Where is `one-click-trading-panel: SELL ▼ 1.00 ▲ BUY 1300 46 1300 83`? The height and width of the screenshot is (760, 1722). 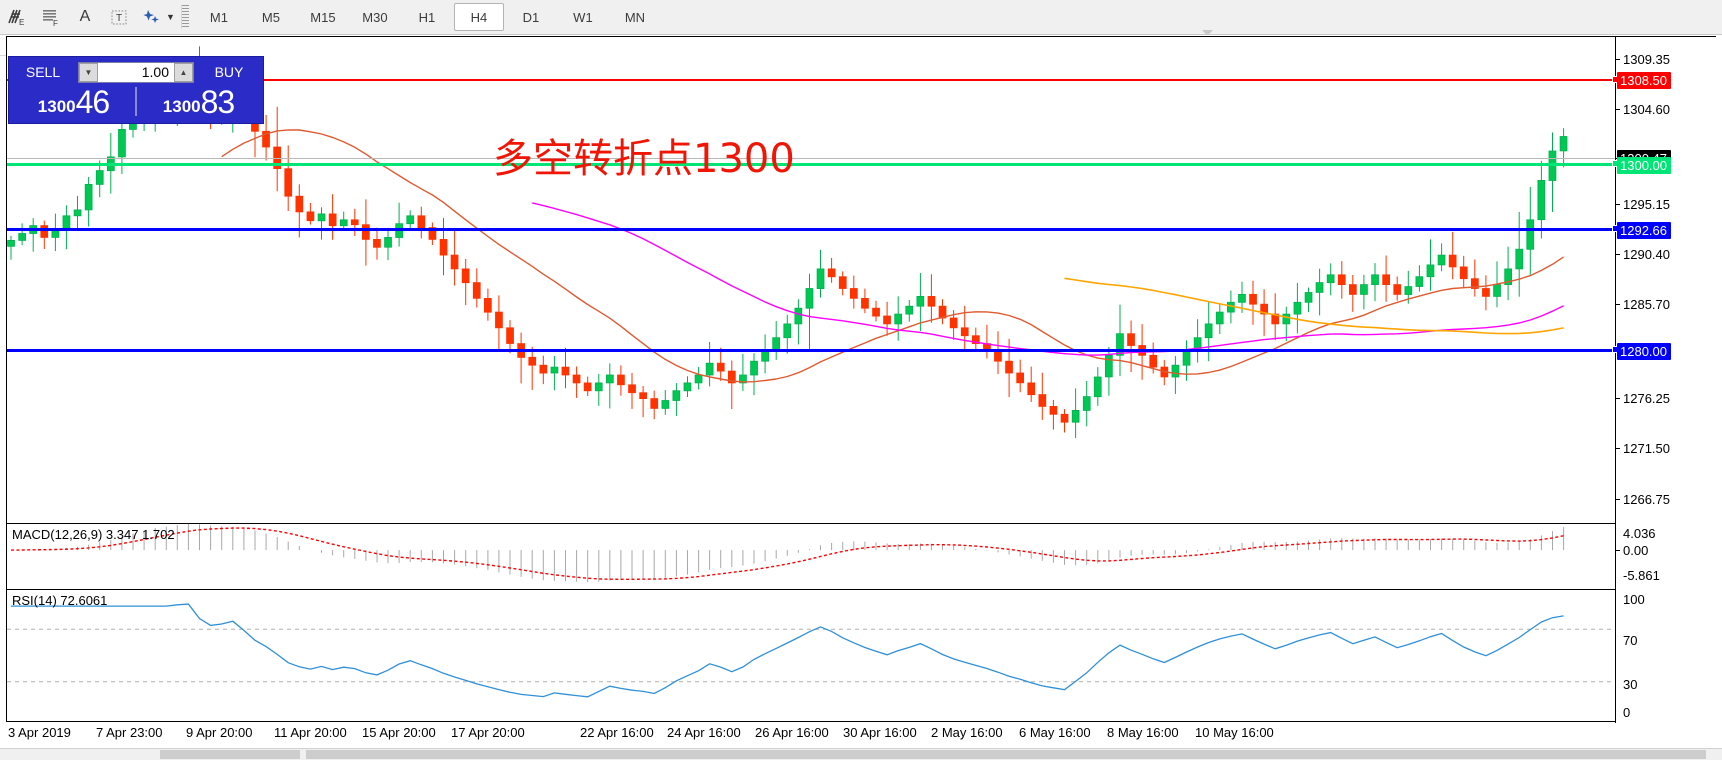 one-click-trading-panel: SELL ▼ 1.00 ▲ BUY 1300 46 1300 83 is located at coordinates (136, 90).